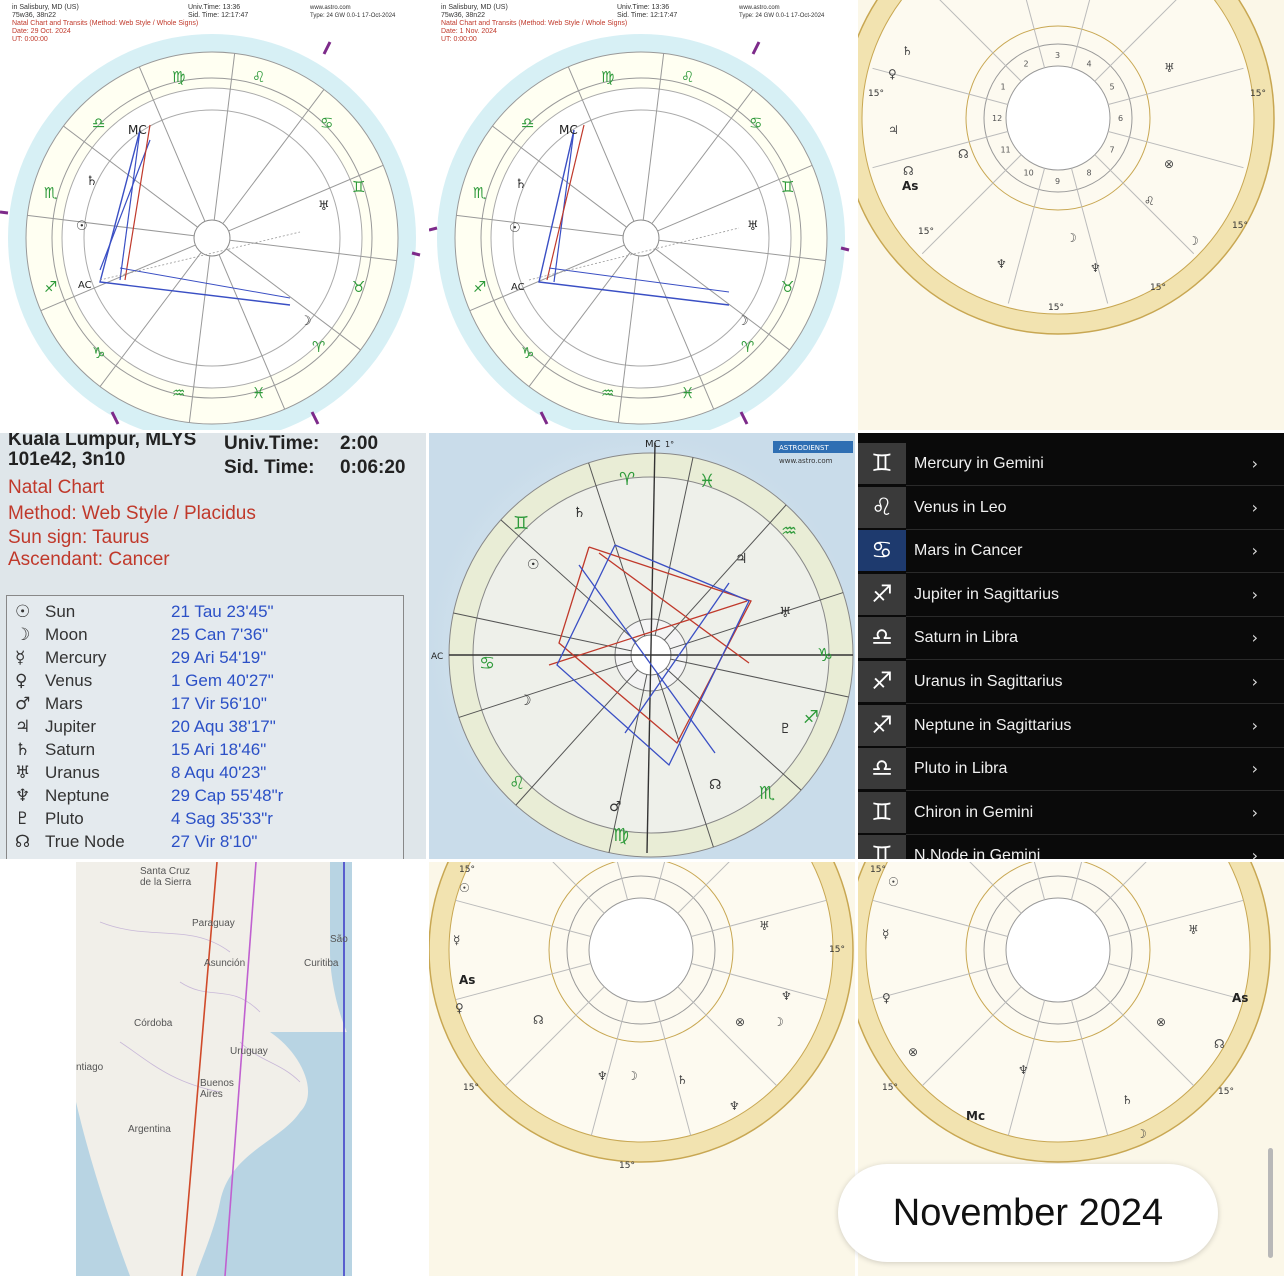 The width and height of the screenshot is (1284, 1276). I want to click on planet-list-item: ♐ Jupiter in Sagittarius ›, so click(1071, 595).